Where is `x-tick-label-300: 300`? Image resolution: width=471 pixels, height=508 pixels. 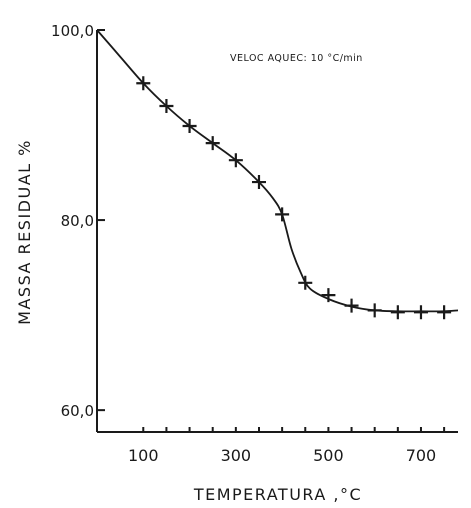
x-tick-label-300: 300 is located at coordinates (236, 455).